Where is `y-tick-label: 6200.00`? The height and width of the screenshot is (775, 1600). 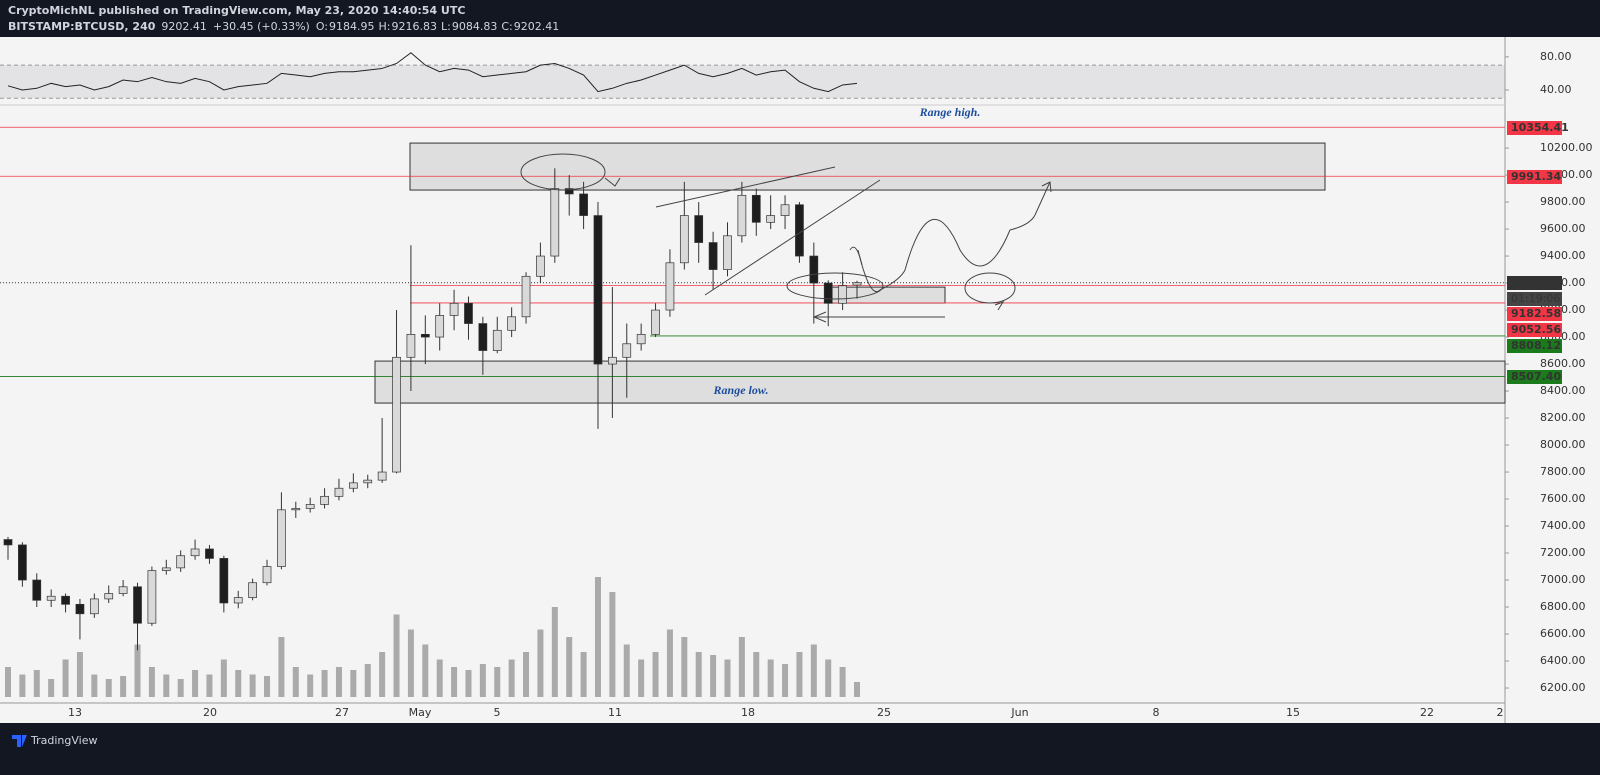
y-tick-label: 6200.00 is located at coordinates (1563, 687).